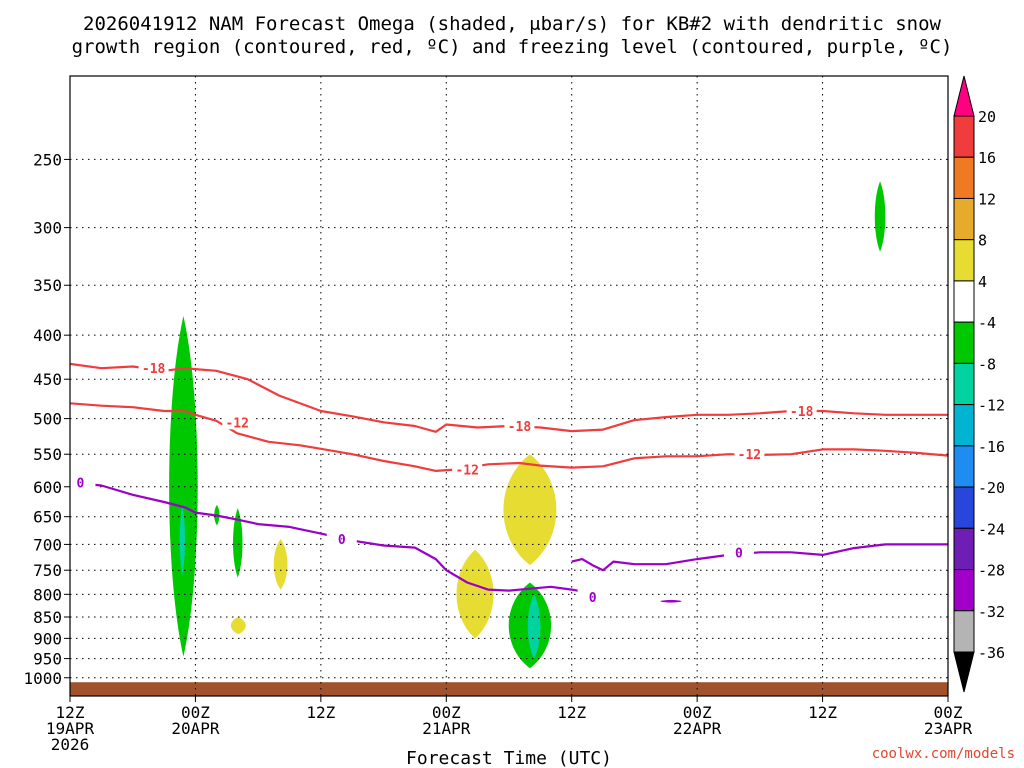 The image size is (1024, 768). I want to click on y-tick-label-950: 950, so click(47, 659).